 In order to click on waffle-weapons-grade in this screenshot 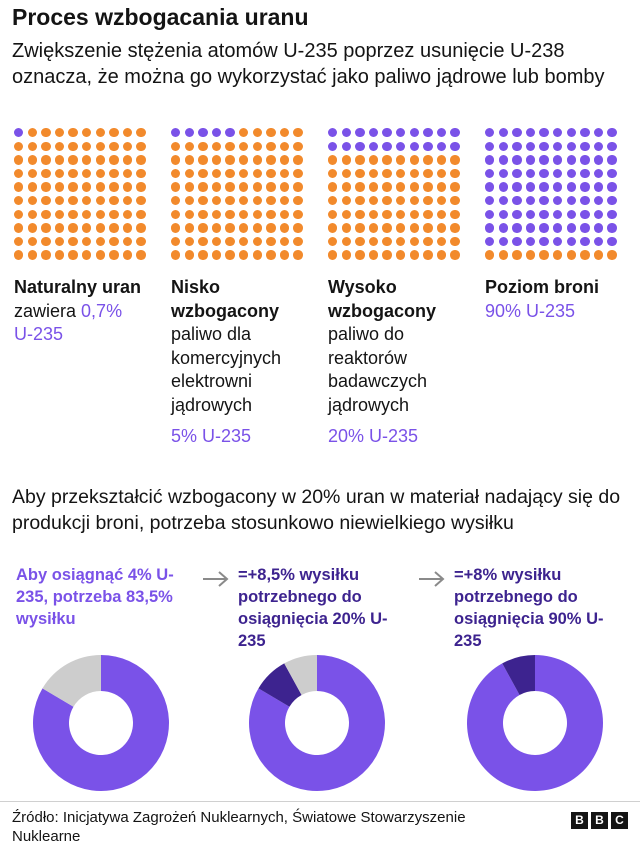, I will do `click(551, 194)`.